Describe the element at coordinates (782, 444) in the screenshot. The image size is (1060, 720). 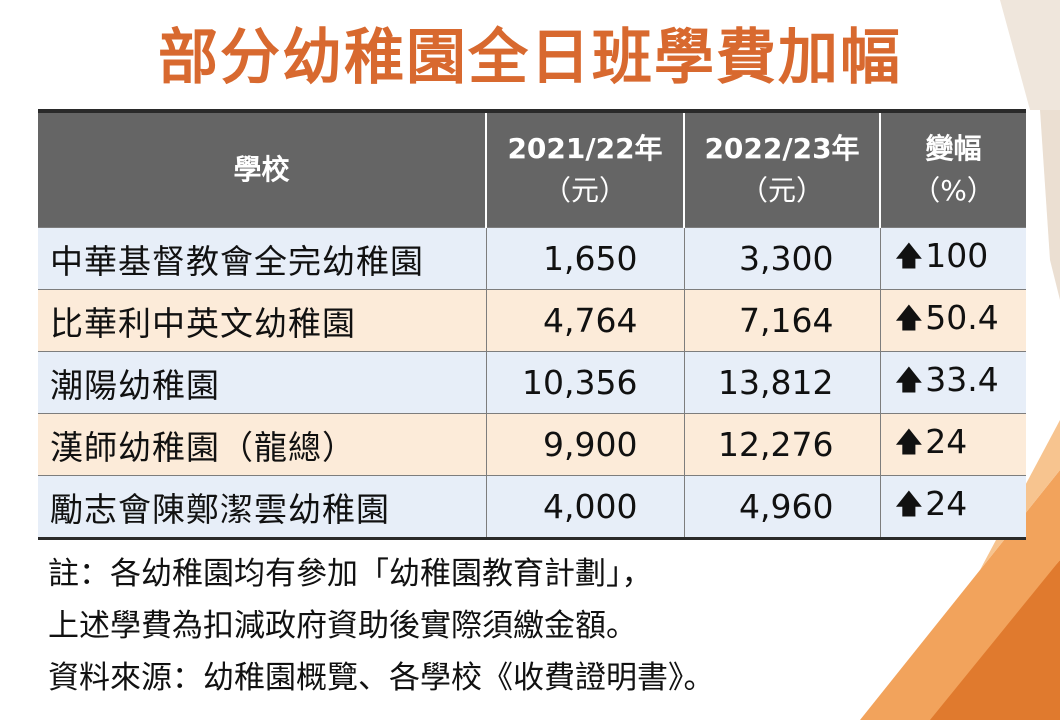
I see `fee-2022-23: 12,276` at that location.